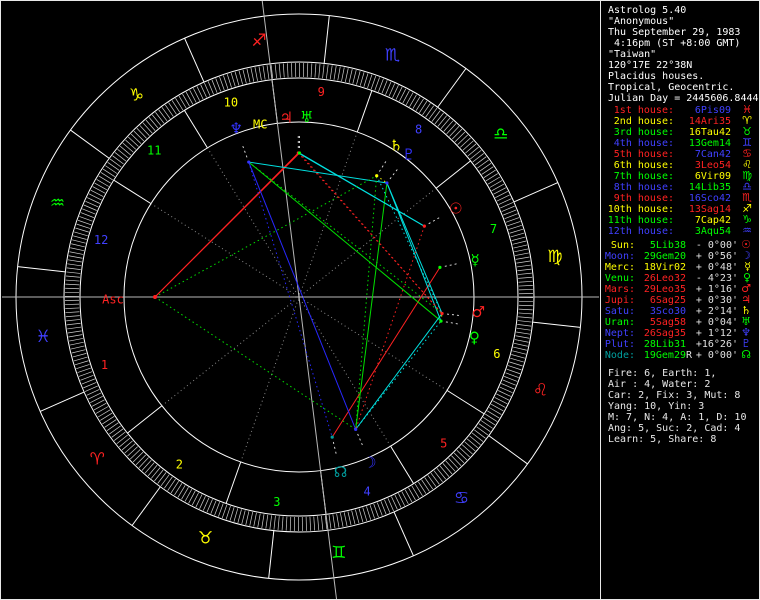 This screenshot has width=760, height=600. Describe the element at coordinates (746, 354) in the screenshot. I see `planet-icon: ☊` at that location.